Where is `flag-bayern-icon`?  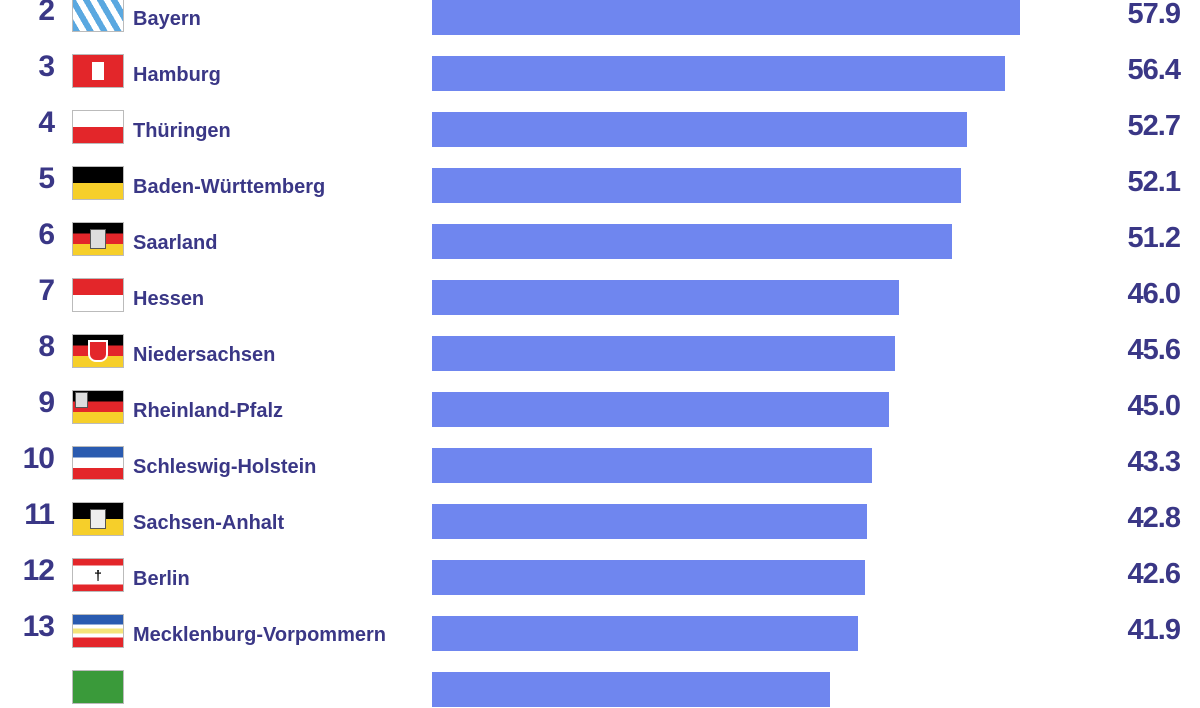 flag-bayern-icon is located at coordinates (98, 16).